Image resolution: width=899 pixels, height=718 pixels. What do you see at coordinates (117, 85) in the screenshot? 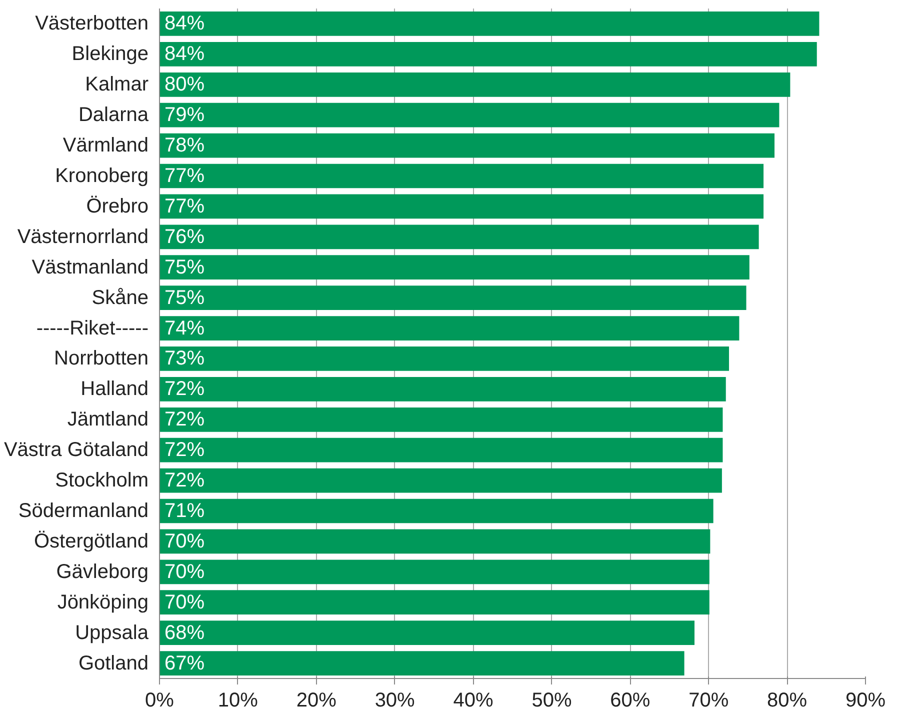
I see `y-tick-label: Kalmar` at bounding box center [117, 85].